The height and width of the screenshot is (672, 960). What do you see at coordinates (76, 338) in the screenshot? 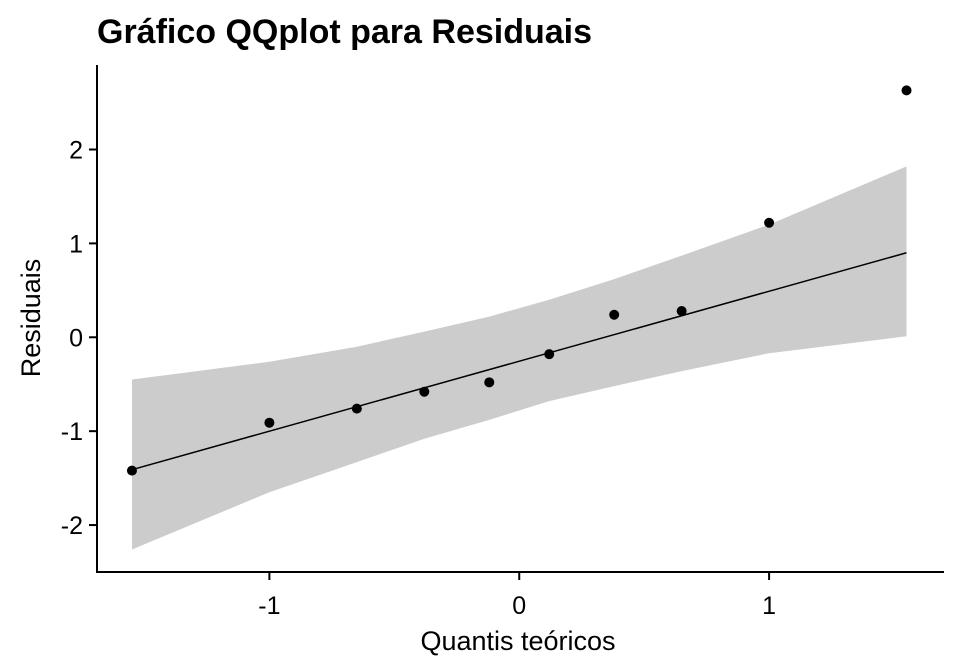
I see `y-tick-label: 0` at bounding box center [76, 338].